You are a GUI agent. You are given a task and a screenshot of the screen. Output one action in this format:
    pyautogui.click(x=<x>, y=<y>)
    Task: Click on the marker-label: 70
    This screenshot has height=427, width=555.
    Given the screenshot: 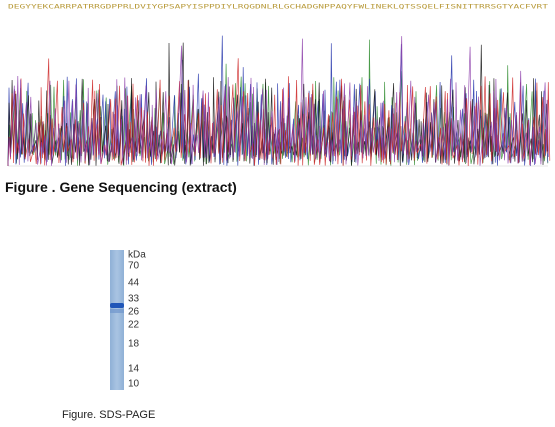 What is the action you would take?
    pyautogui.click(x=134, y=266)
    